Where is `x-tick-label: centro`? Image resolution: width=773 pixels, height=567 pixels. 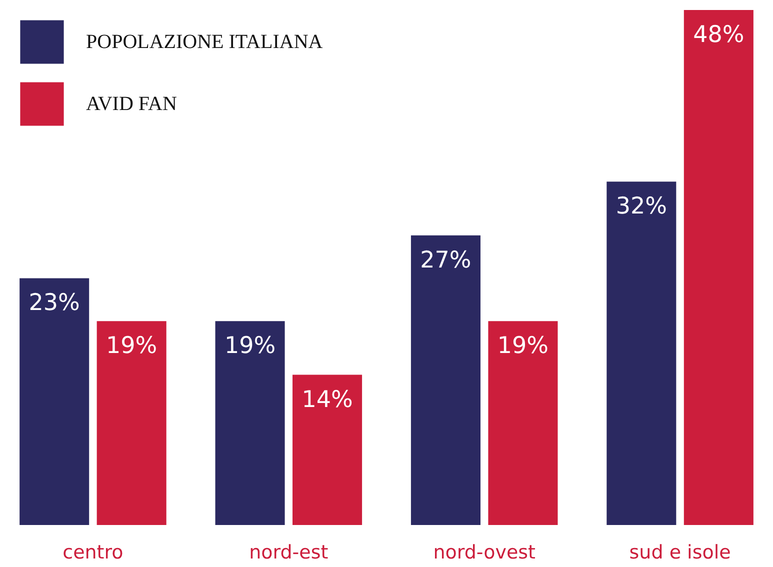 x-tick-label: centro is located at coordinates (93, 553).